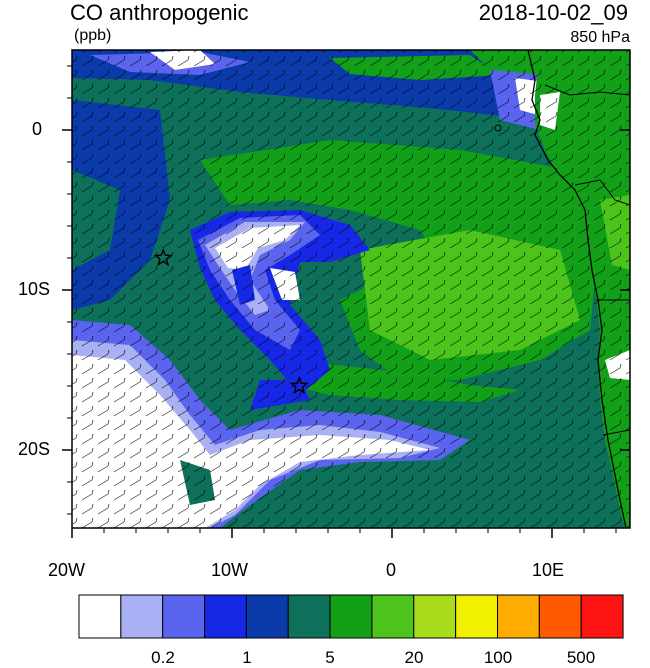 The image size is (650, 668). Describe the element at coordinates (163, 657) in the screenshot. I see `colorbar-label: 0.2` at that location.